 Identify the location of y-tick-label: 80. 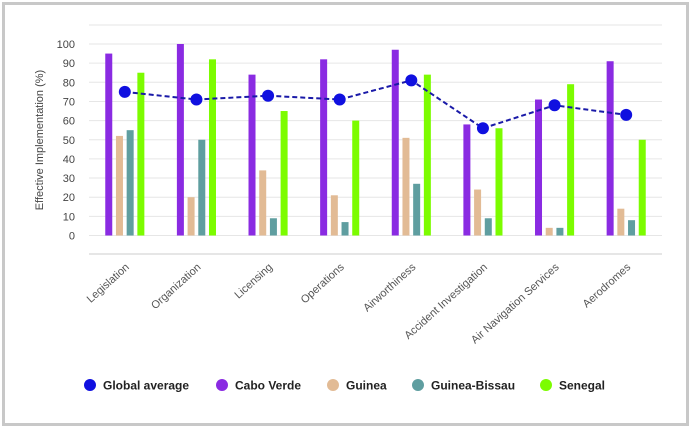
(69, 83).